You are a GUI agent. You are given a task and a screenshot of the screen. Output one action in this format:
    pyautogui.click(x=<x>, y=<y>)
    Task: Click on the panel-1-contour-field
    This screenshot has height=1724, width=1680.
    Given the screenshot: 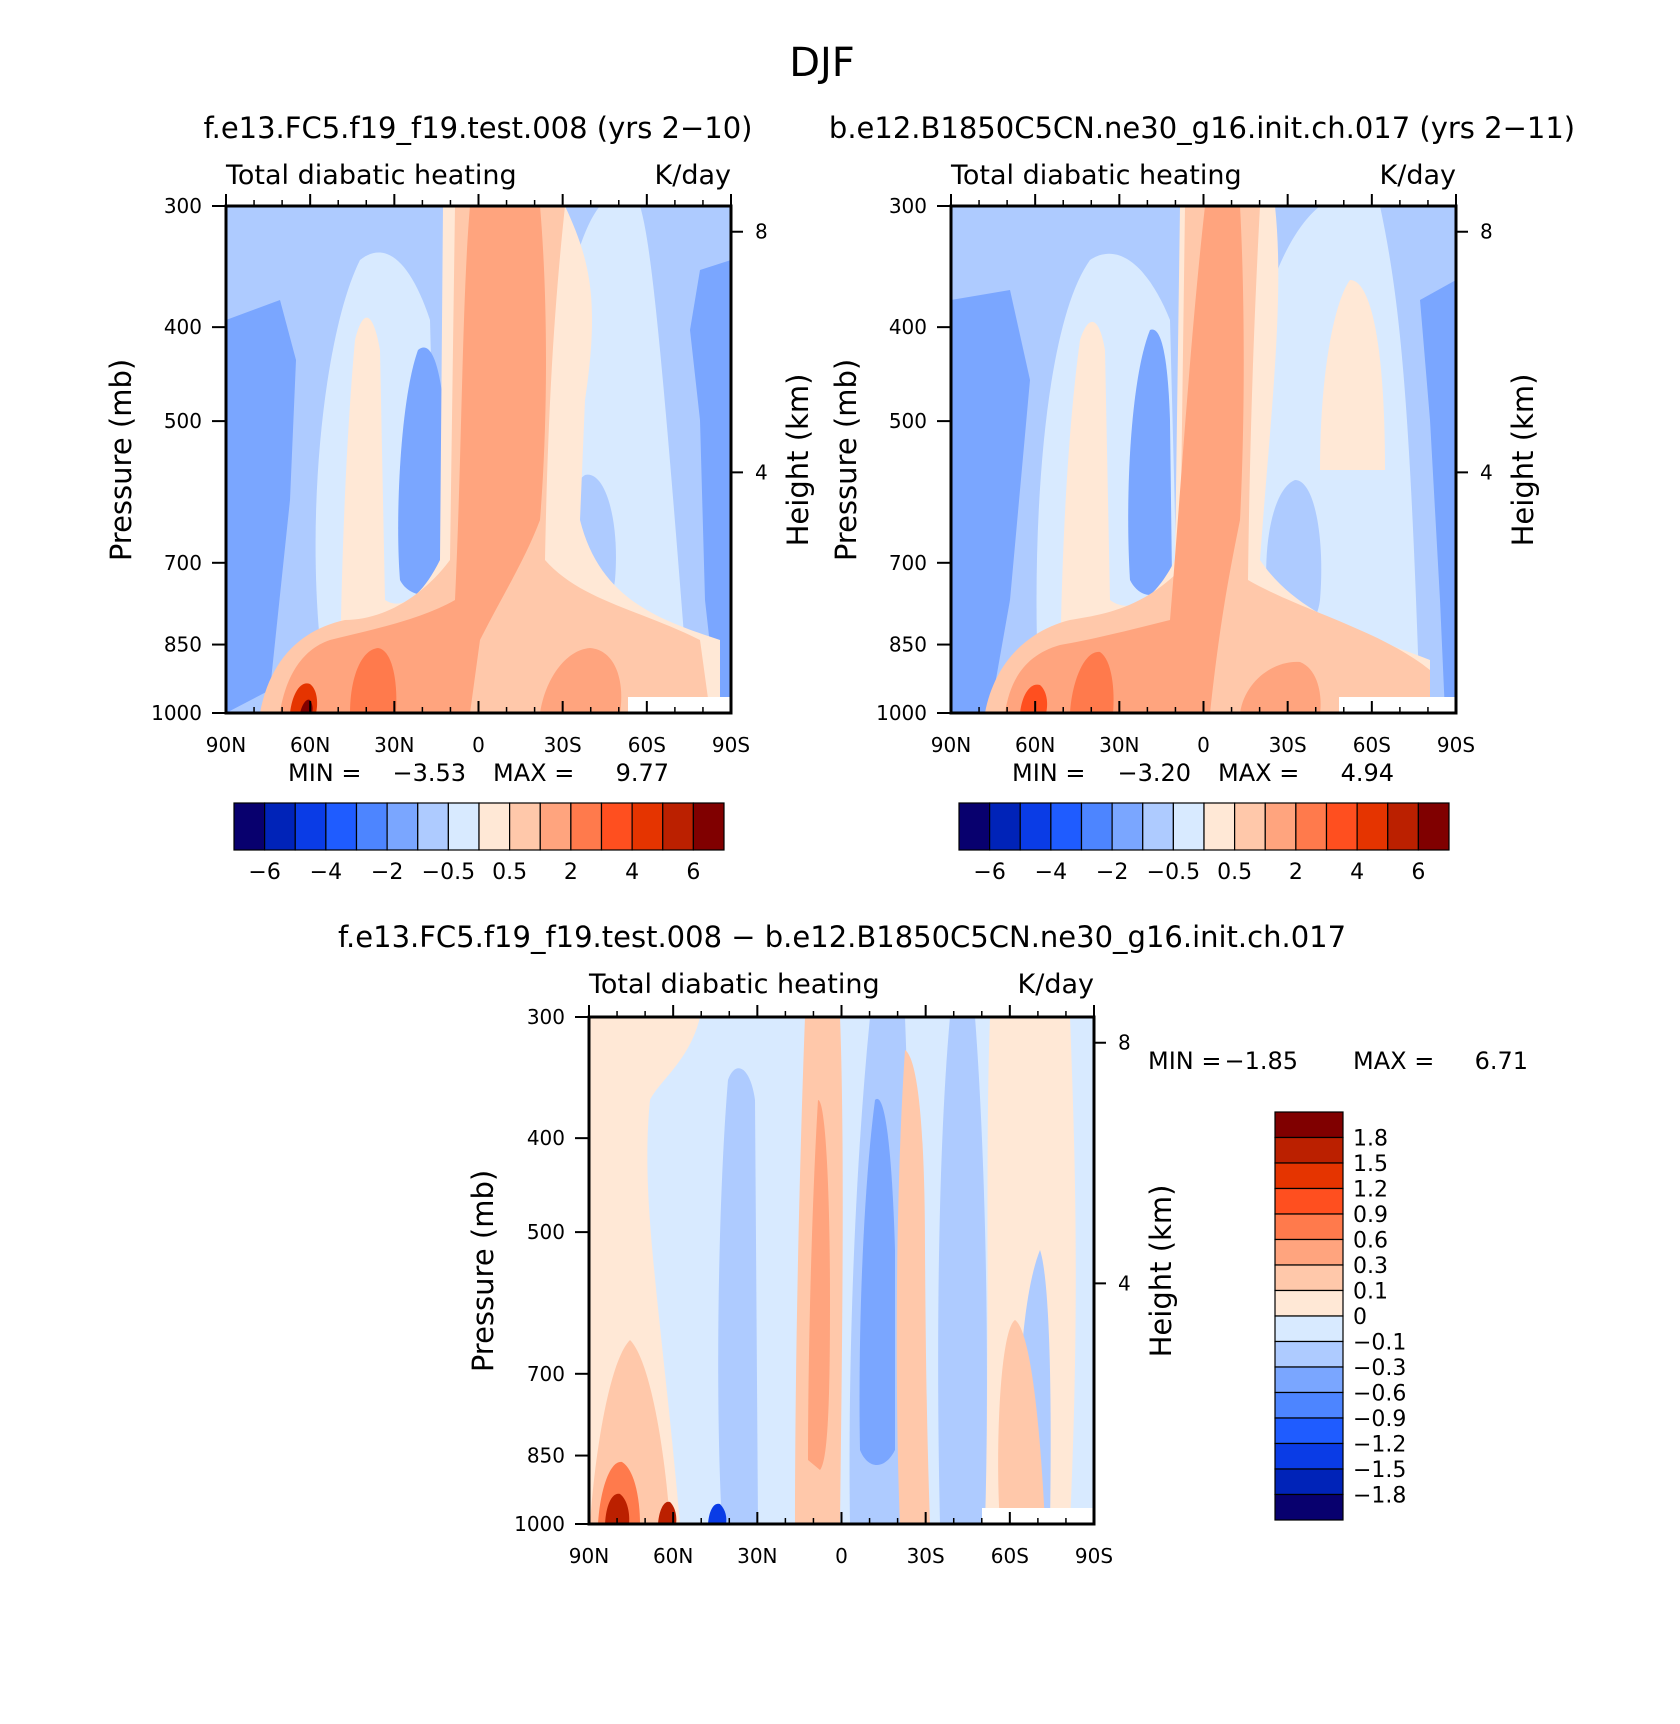 What is the action you would take?
    pyautogui.click(x=478, y=459)
    